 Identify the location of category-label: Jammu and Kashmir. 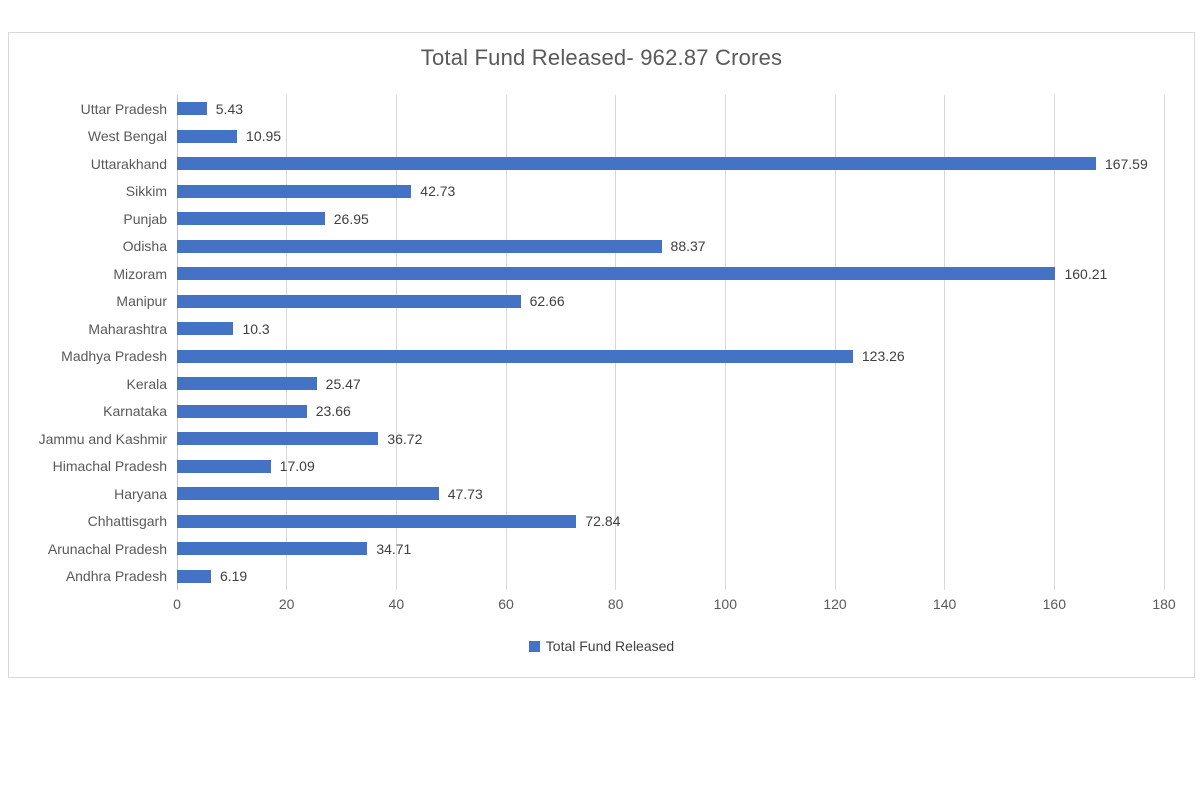
(102, 438).